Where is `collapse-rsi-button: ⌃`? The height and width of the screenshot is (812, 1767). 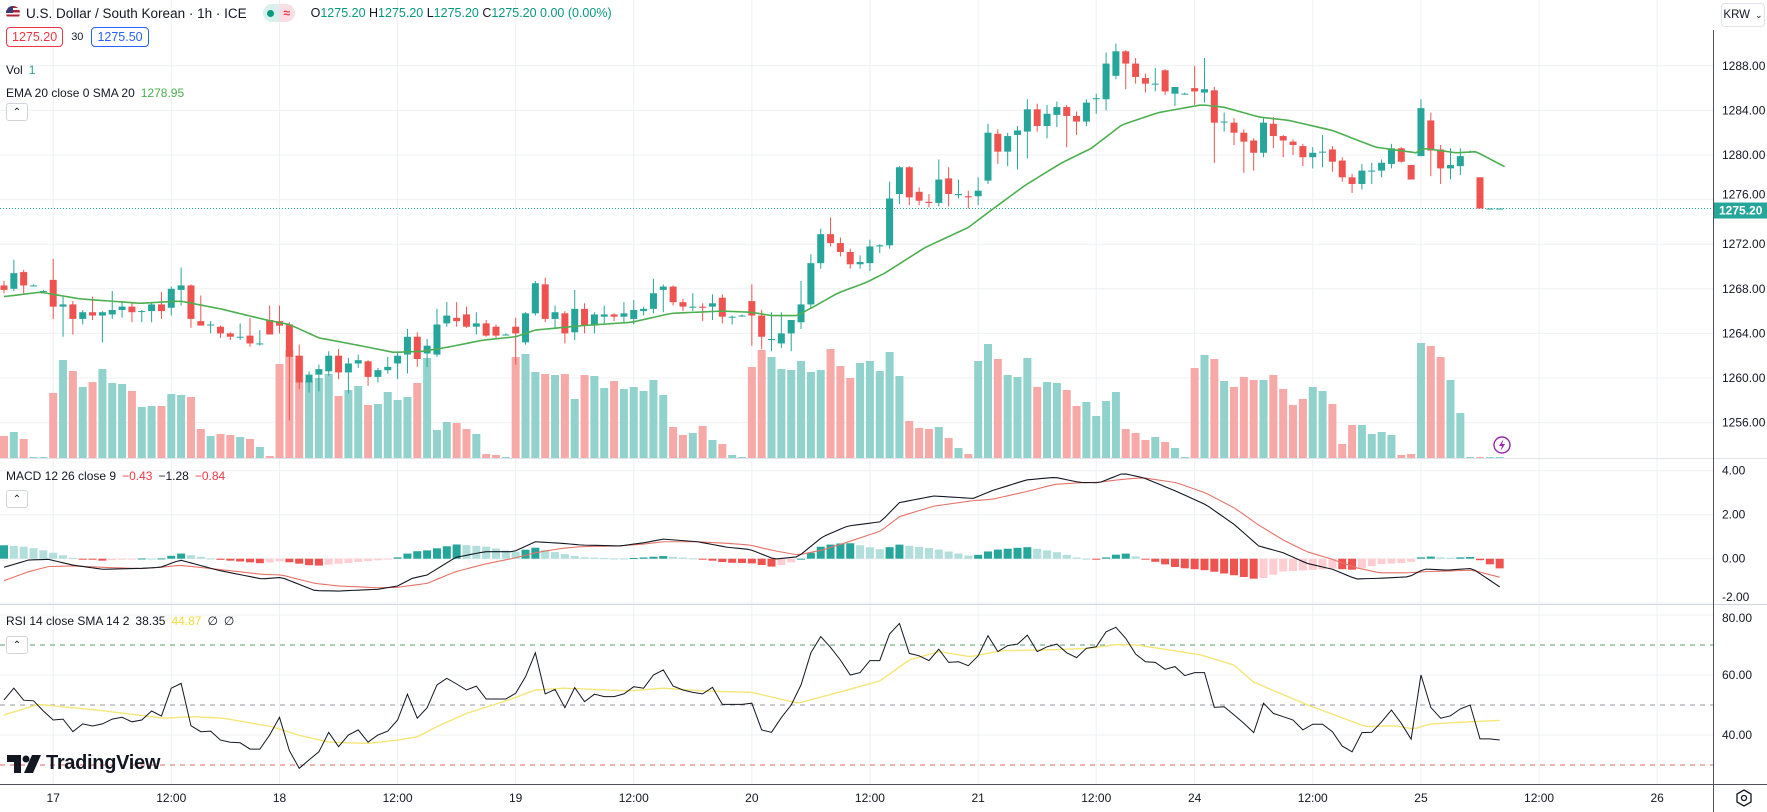 collapse-rsi-button: ⌃ is located at coordinates (17, 645).